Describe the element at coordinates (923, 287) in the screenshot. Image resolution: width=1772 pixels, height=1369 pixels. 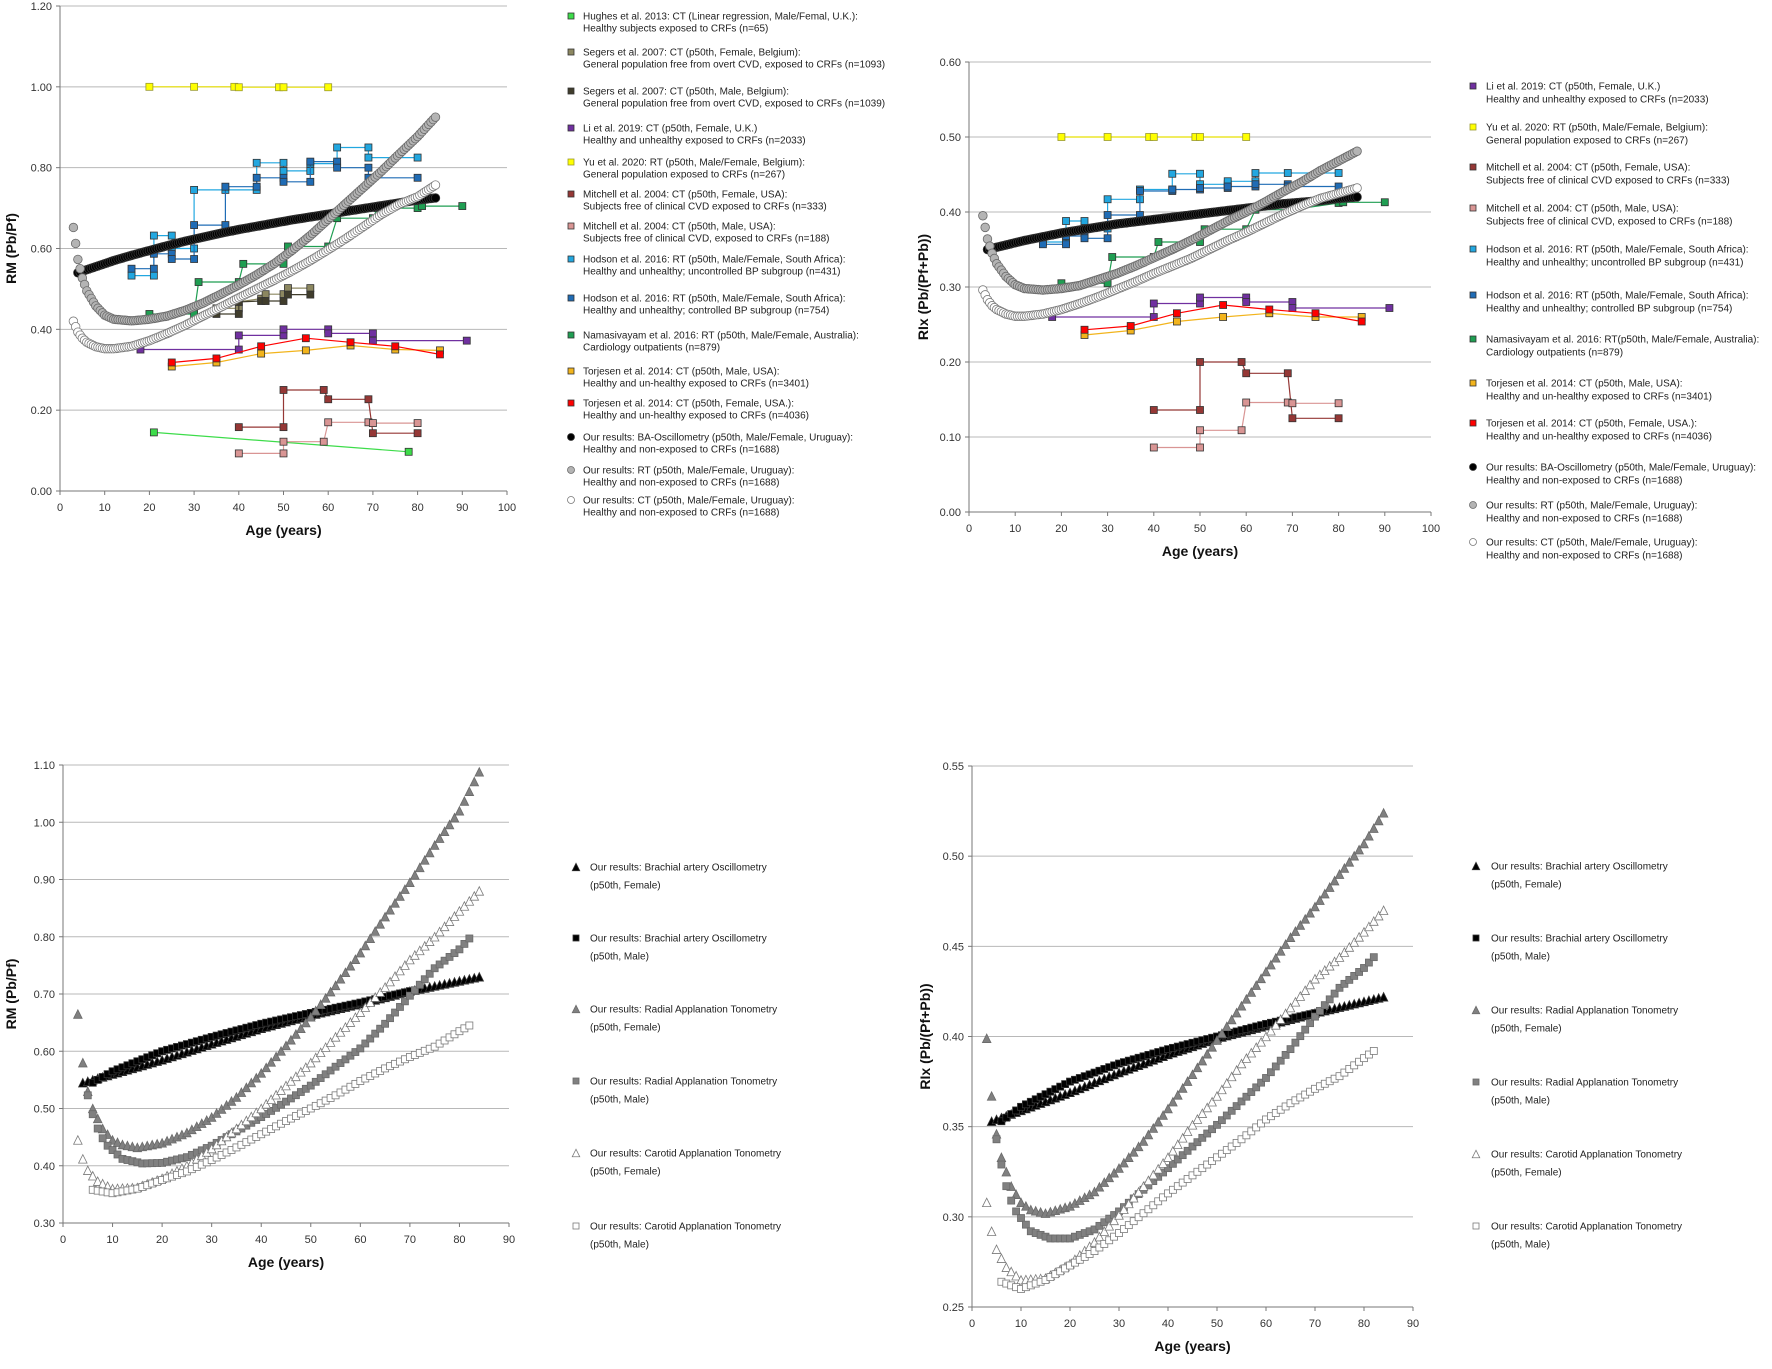
I see `y-axis-title: RIx (Pb/(Pf+Pb))` at that location.